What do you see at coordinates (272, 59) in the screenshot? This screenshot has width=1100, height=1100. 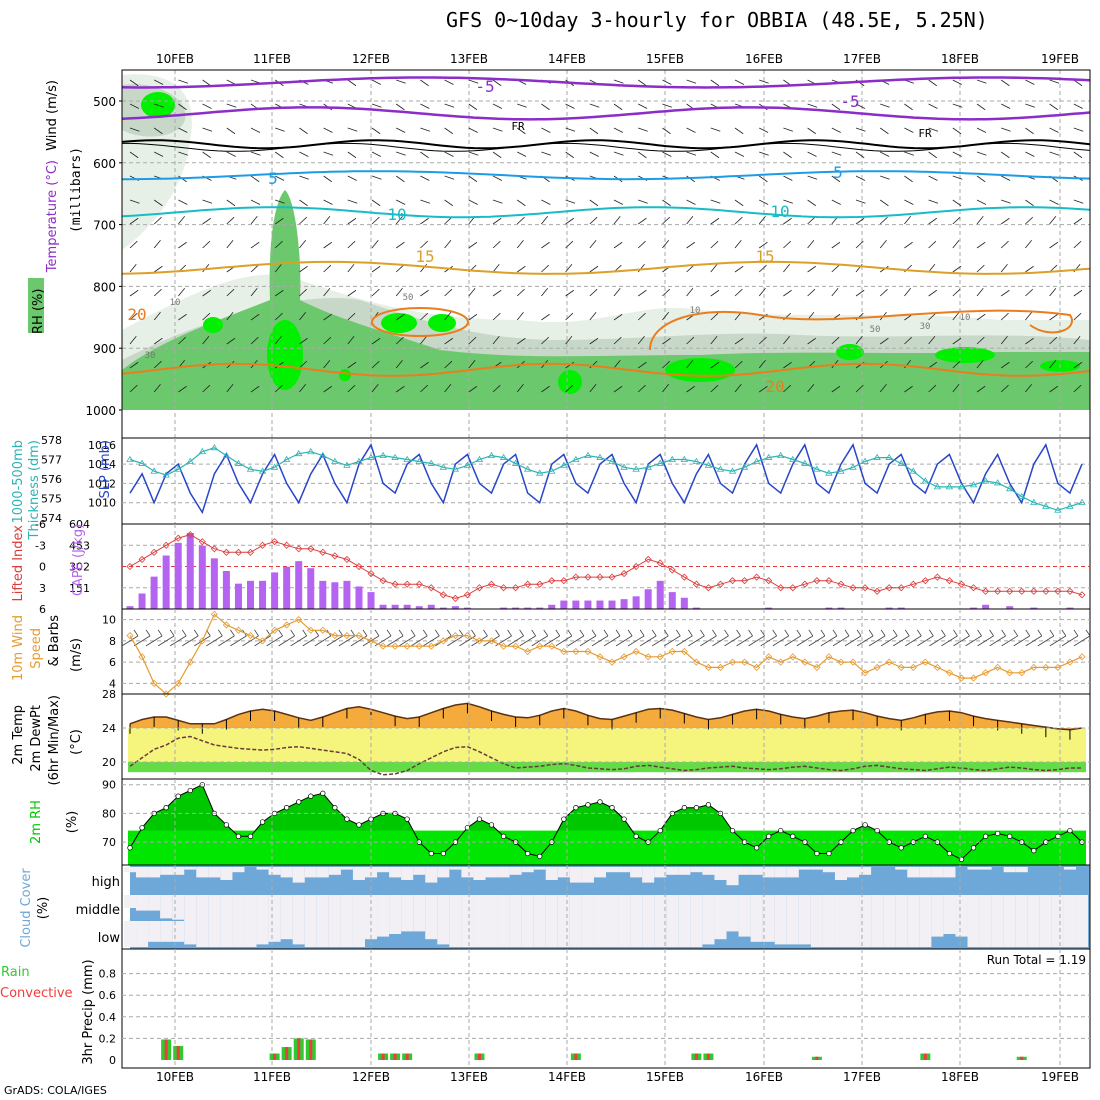 I see `day-label-top: 11FEB` at bounding box center [272, 59].